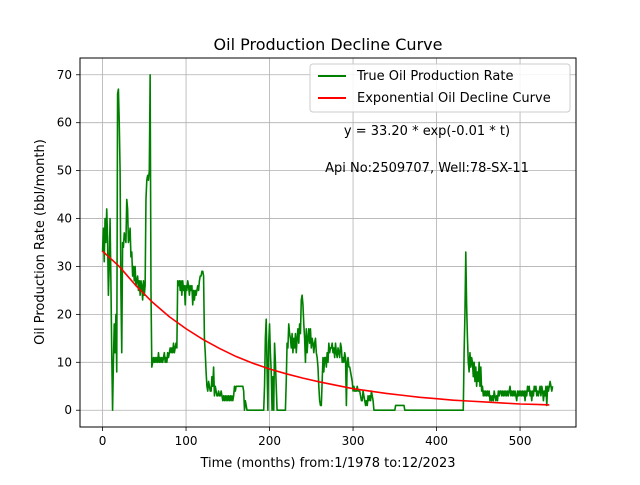  I want to click on equation-annotation: y = 33.20 * exp(-0.01 * t), so click(427, 131).